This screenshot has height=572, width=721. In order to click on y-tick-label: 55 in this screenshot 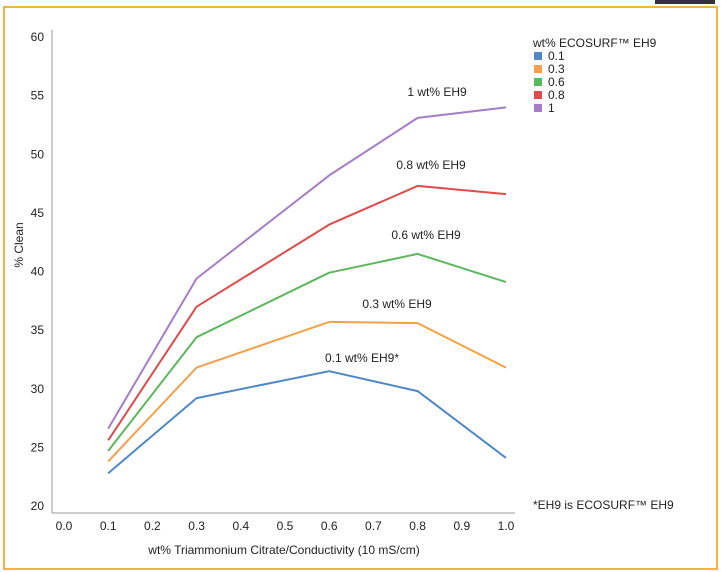, I will do `click(38, 96)`.